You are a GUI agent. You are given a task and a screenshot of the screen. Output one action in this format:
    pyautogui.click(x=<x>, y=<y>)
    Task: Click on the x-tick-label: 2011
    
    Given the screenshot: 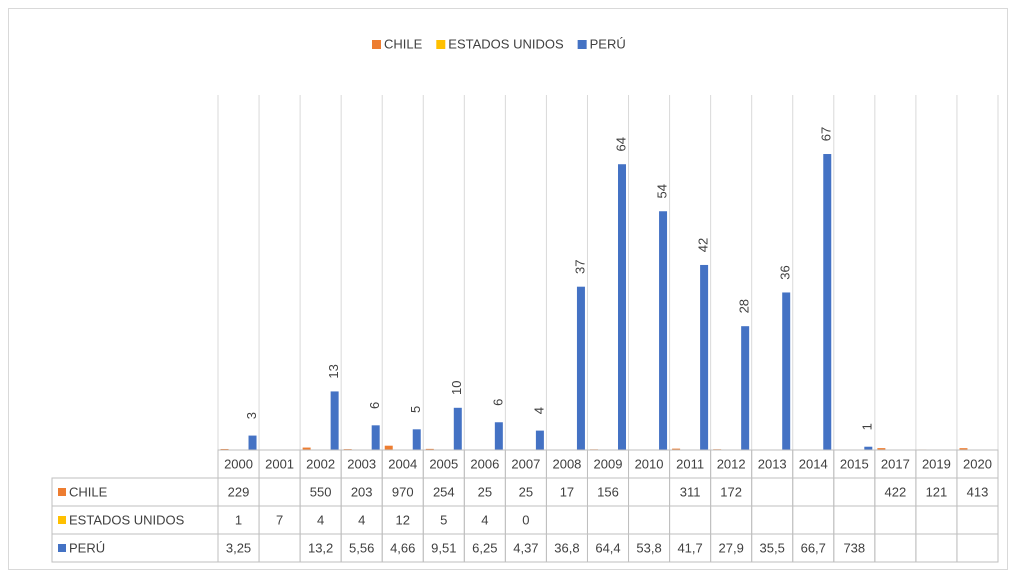 What is the action you would take?
    pyautogui.click(x=690, y=463)
    